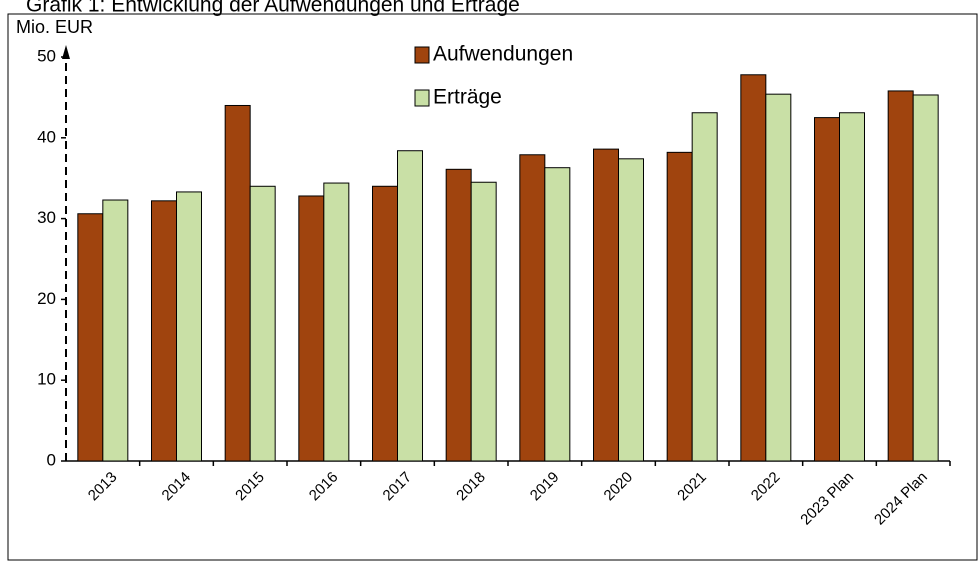  I want to click on y-tick-label: 0, so click(51, 459).